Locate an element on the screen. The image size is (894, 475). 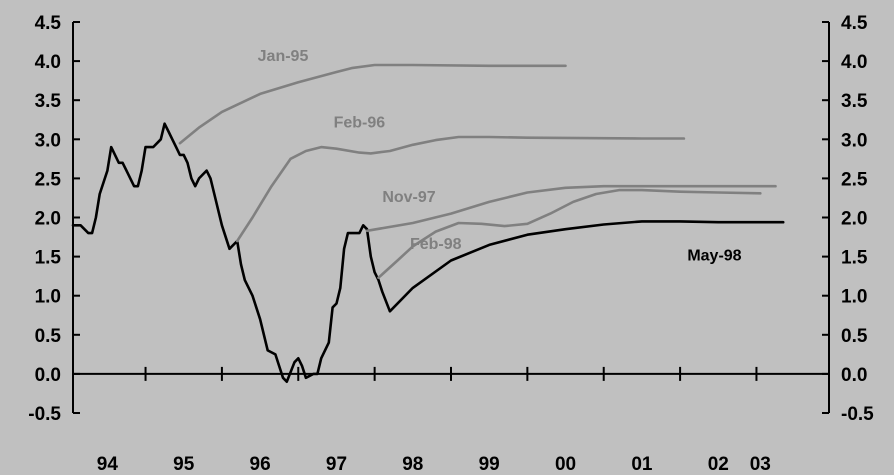
x-tick-label: 02 is located at coordinates (718, 464).